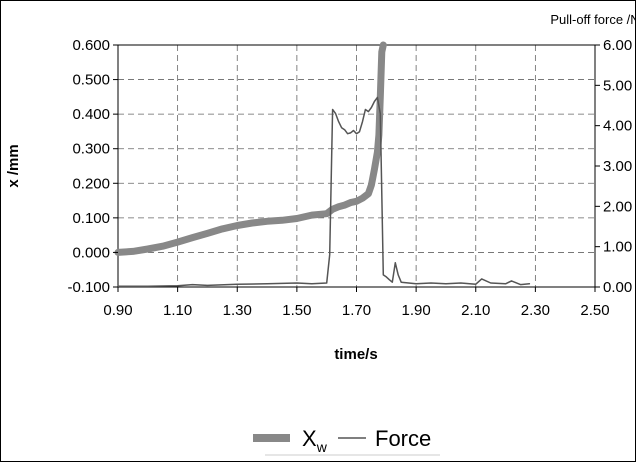  What do you see at coordinates (403, 438) in the screenshot?
I see `legend-label-force: Force` at bounding box center [403, 438].